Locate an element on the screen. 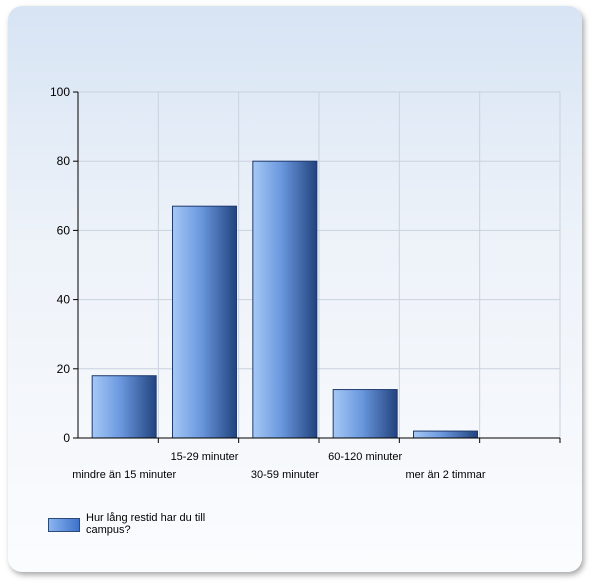 This screenshot has width=592, height=582. legend-swatch is located at coordinates (64, 525).